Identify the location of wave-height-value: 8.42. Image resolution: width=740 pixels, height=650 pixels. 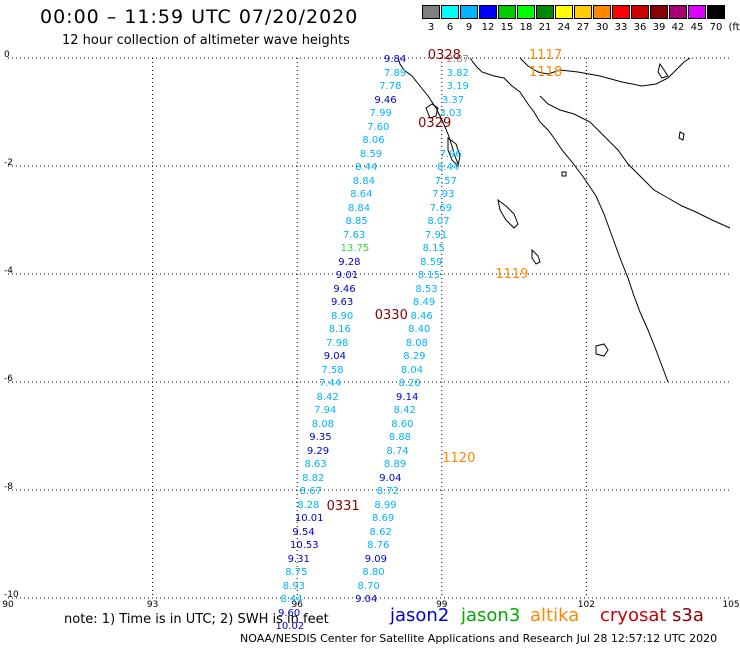
(404, 410).